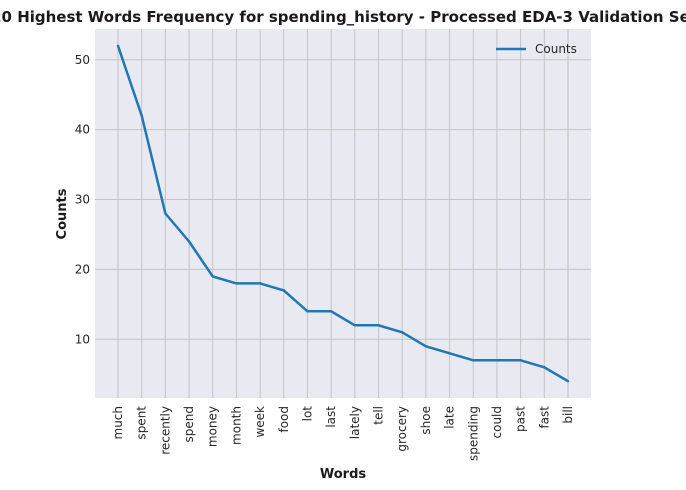  I want to click on x-tick-label: spent, so click(142, 423).